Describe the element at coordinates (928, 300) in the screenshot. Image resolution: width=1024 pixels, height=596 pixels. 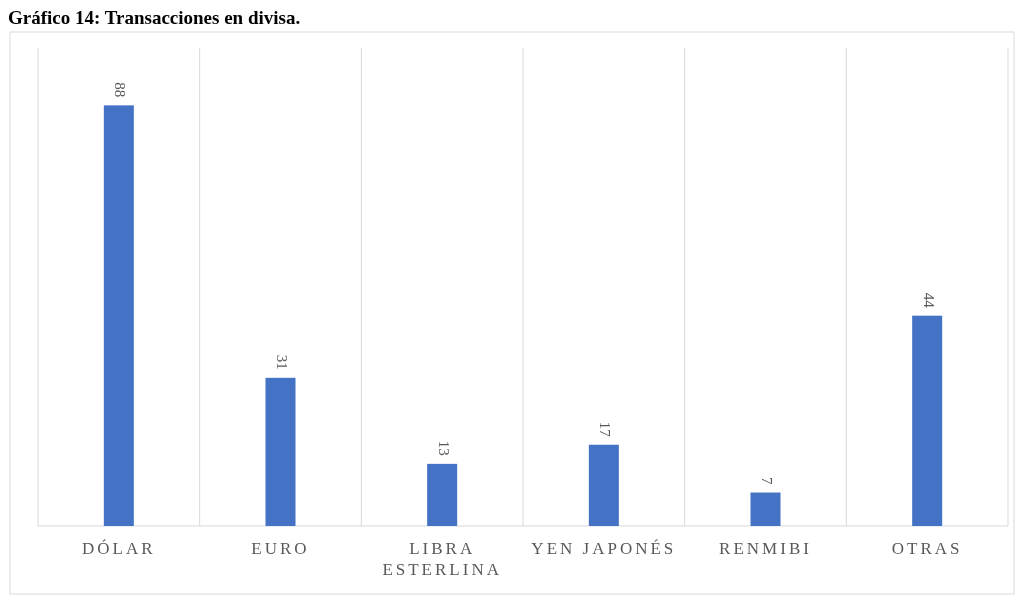
I see `data-label: 44` at that location.